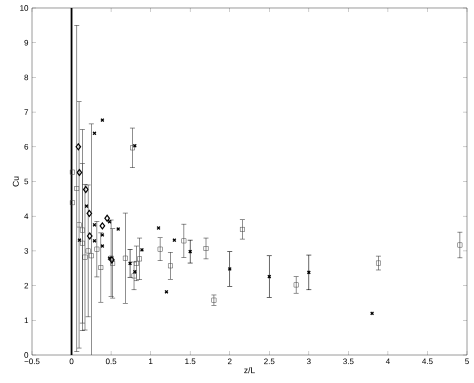 The image size is (474, 383). Describe the element at coordinates (249, 370) in the screenshot. I see `x-axis-title: z/L` at that location.